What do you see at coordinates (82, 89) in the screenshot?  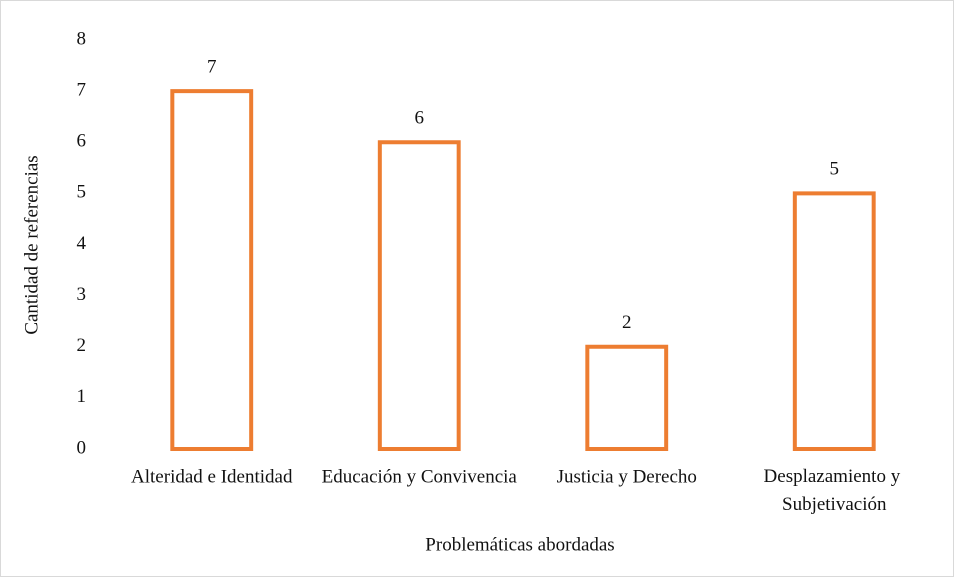 I see `y-tick-label: 7` at bounding box center [82, 89].